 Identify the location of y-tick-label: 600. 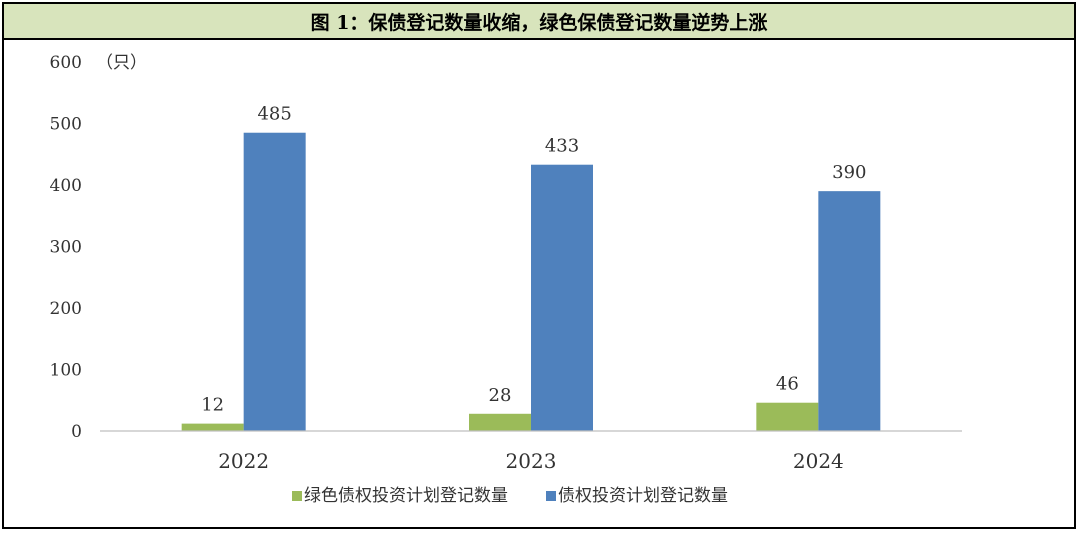
(66, 63).